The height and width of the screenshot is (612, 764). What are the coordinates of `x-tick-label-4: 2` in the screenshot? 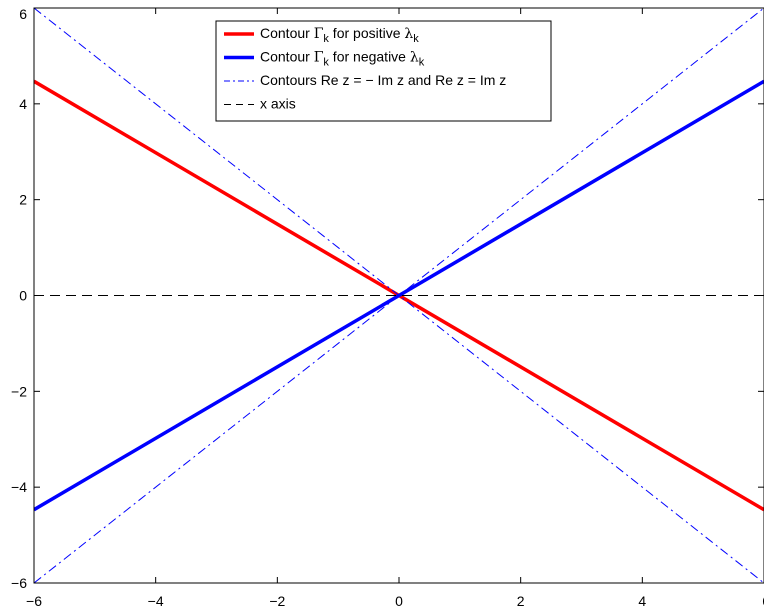 It's located at (521, 601).